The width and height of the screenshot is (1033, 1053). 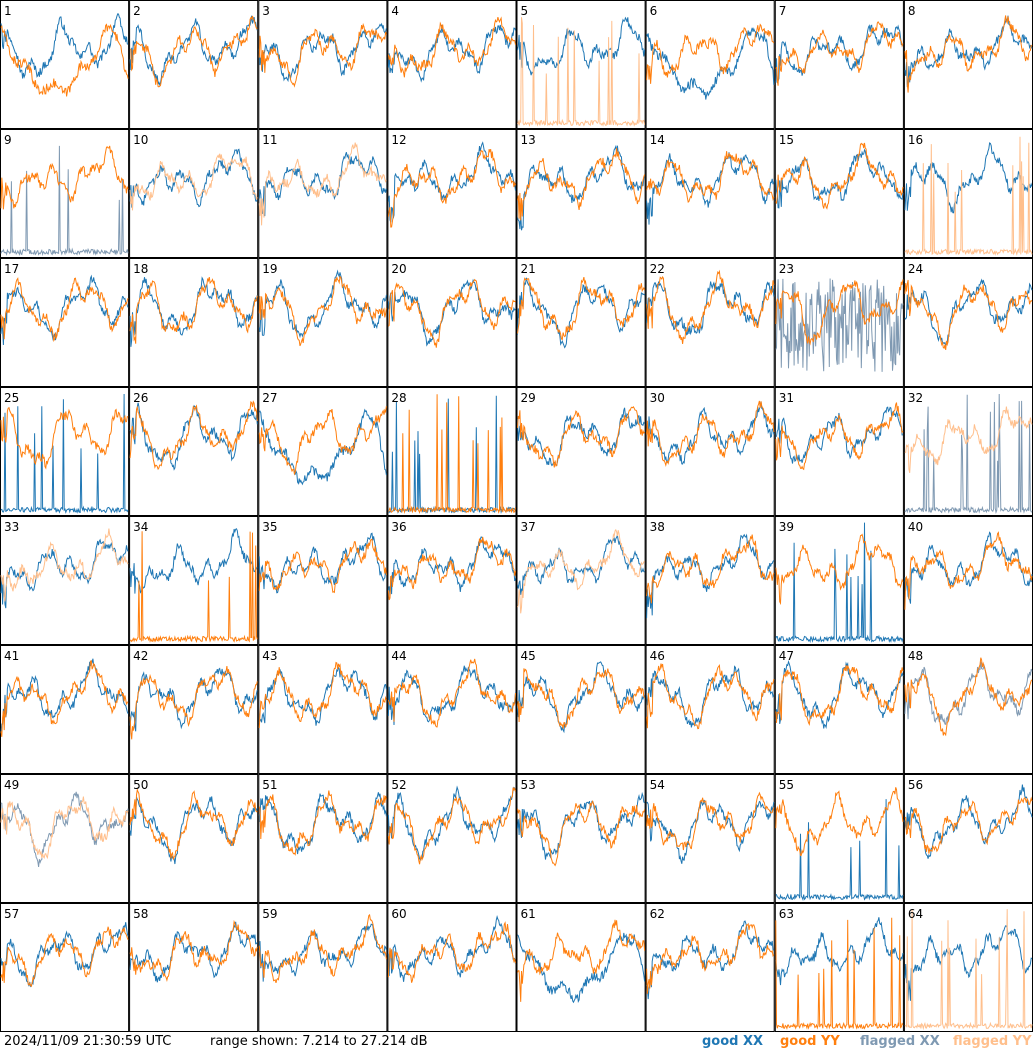 I want to click on tile-48: 48, so click(x=968, y=709).